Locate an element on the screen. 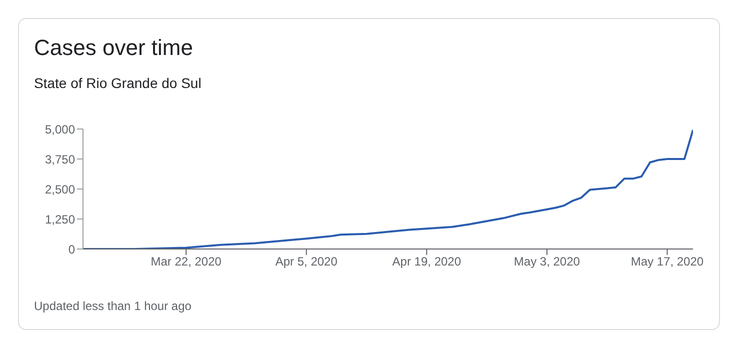  chart-title: Cases over time is located at coordinates (113, 48).